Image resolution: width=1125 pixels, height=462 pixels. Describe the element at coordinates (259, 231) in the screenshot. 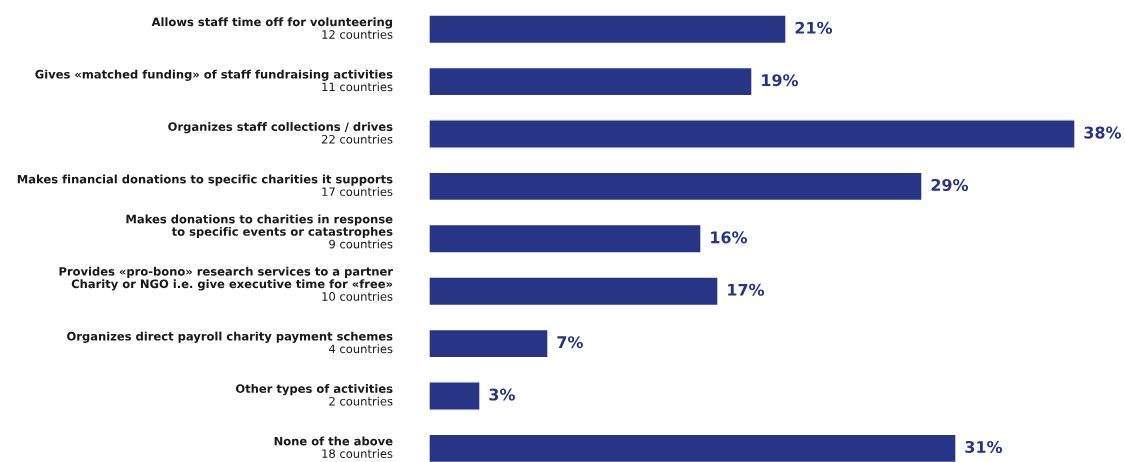

I see `y-tick-label: Makes donations to charities in response to specific events or catastrophes 9 countries` at that location.